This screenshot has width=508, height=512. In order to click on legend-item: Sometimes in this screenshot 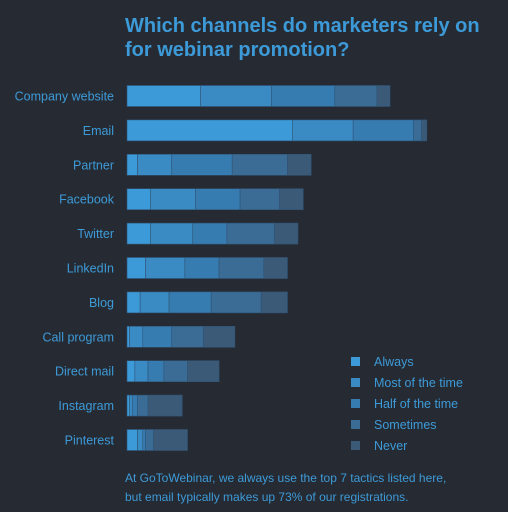, I will do `click(407, 424)`.